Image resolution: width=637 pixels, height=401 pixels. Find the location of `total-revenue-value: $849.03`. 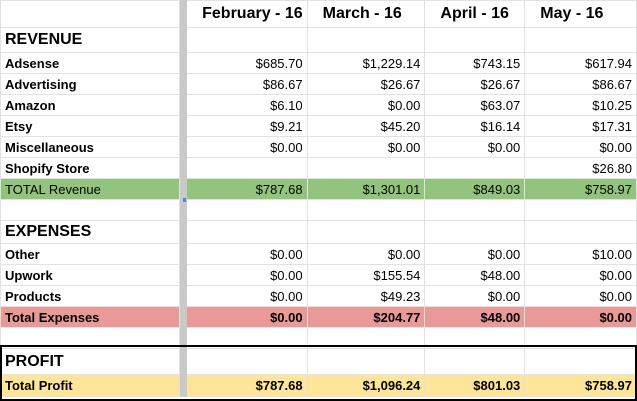

total-revenue-value: $849.03 is located at coordinates (475, 189).